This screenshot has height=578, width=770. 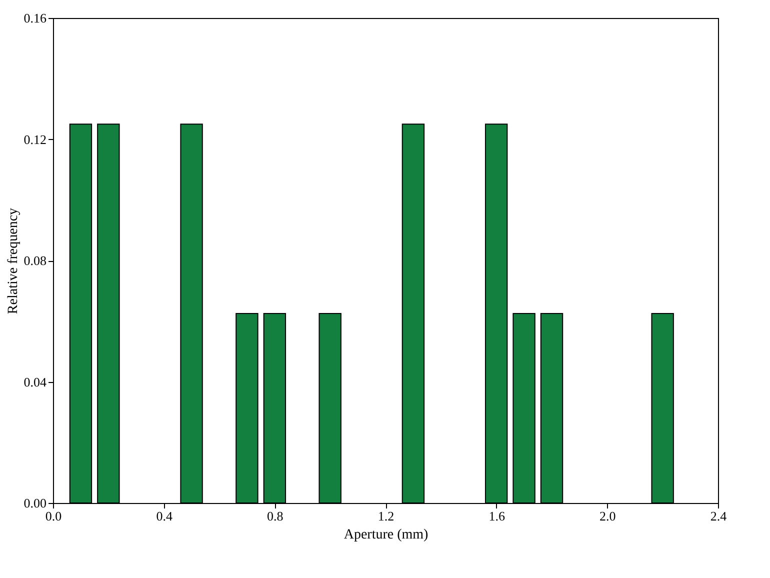 I want to click on x-tick-label: 0.4, so click(x=164, y=516).